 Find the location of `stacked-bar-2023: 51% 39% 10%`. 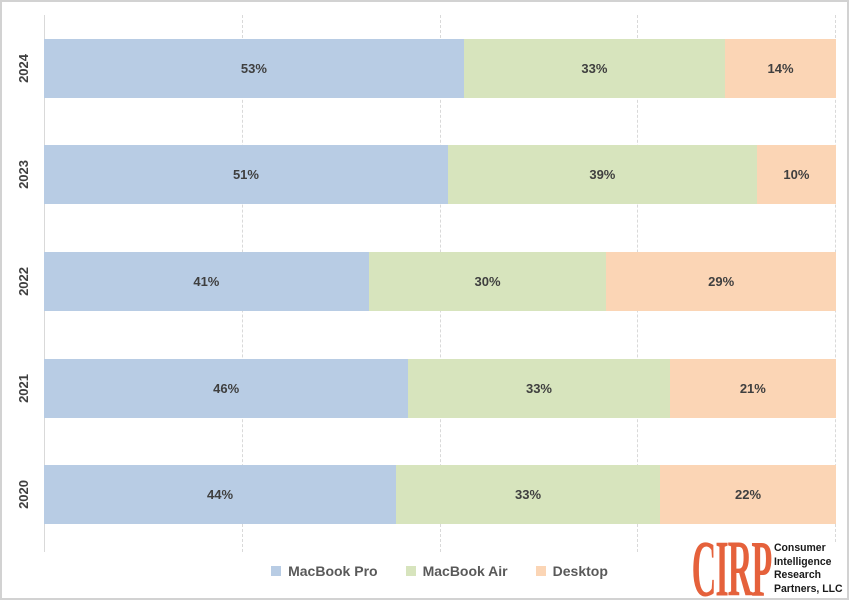

stacked-bar-2023: 51% 39% 10% is located at coordinates (440, 175).